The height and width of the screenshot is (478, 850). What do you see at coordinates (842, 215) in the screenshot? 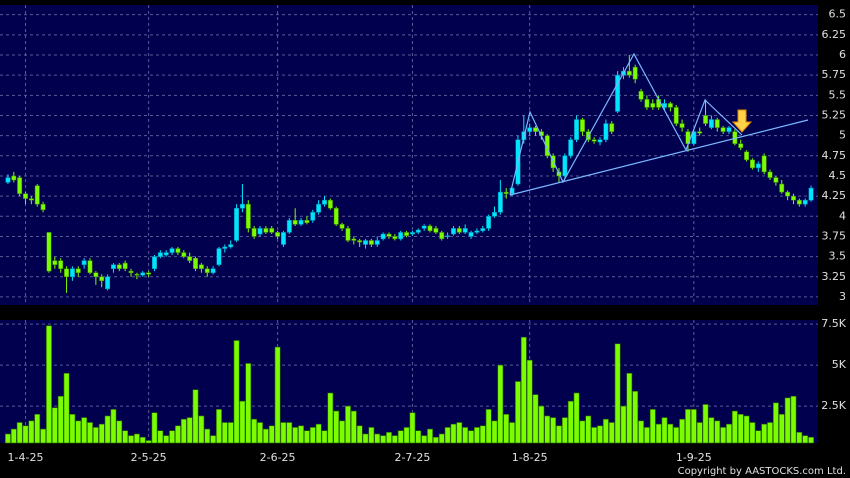
I see `y-tick-label: 4` at bounding box center [842, 215].